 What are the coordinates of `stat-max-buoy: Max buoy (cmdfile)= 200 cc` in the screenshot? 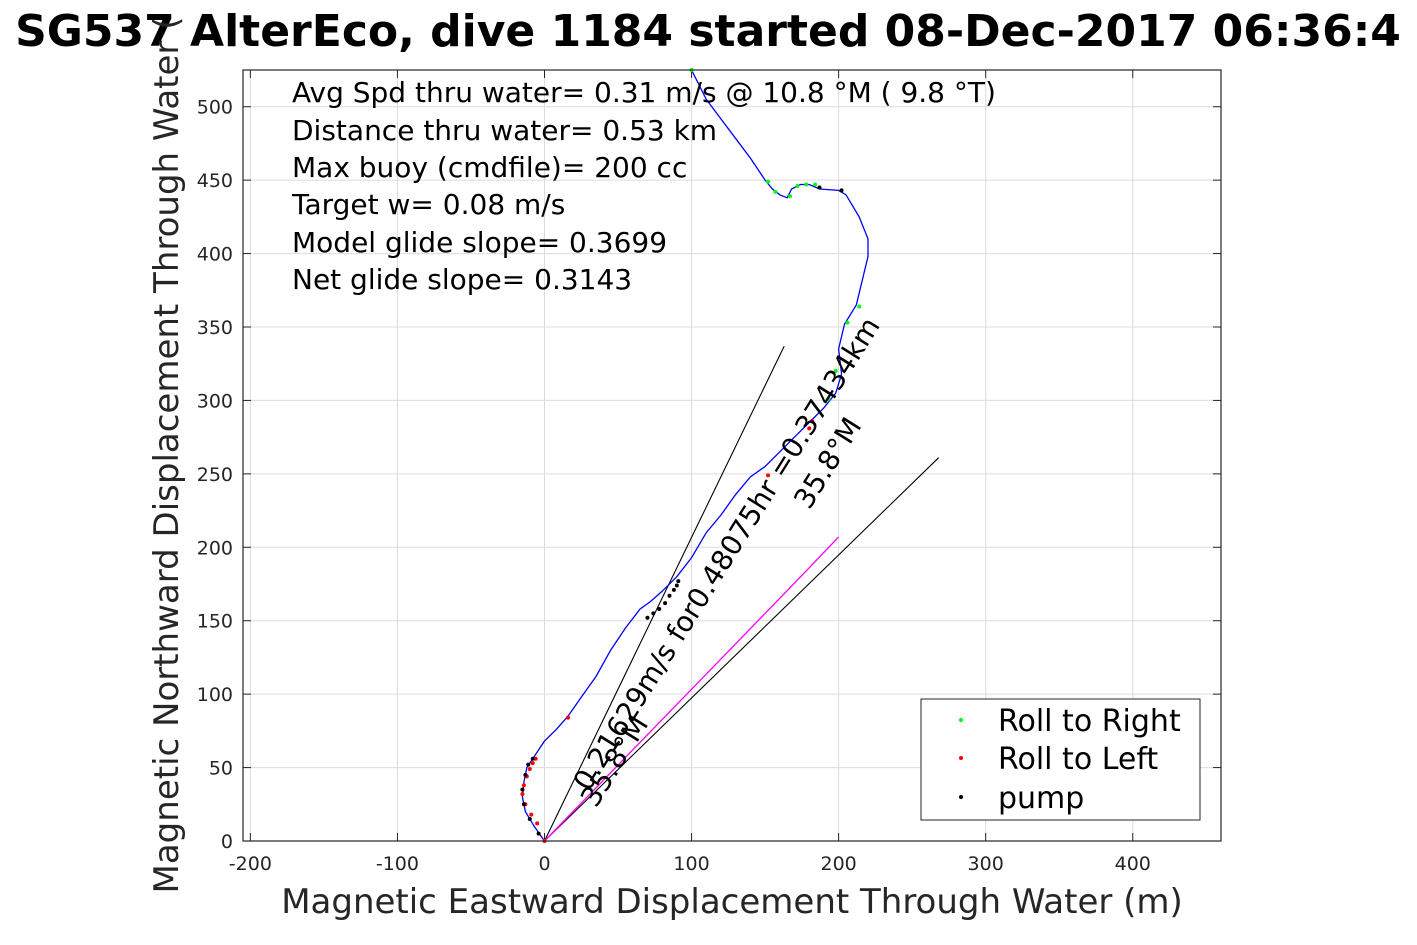 It's located at (489, 167).